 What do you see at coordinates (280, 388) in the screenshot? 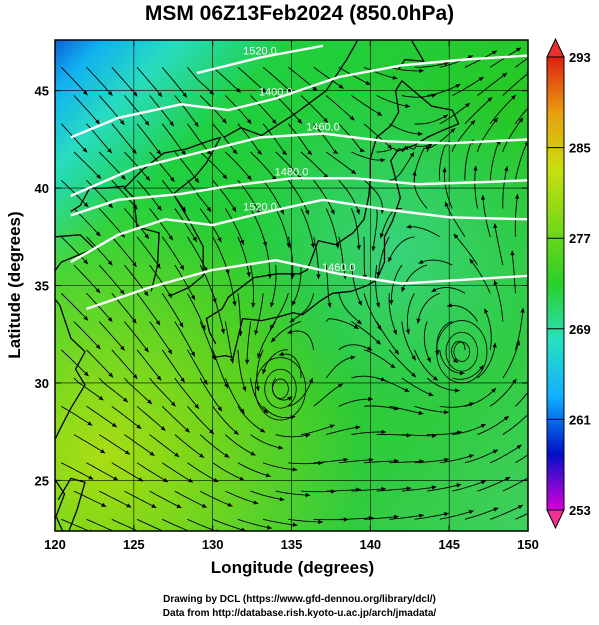
I see `vortex-ring` at bounding box center [280, 388].